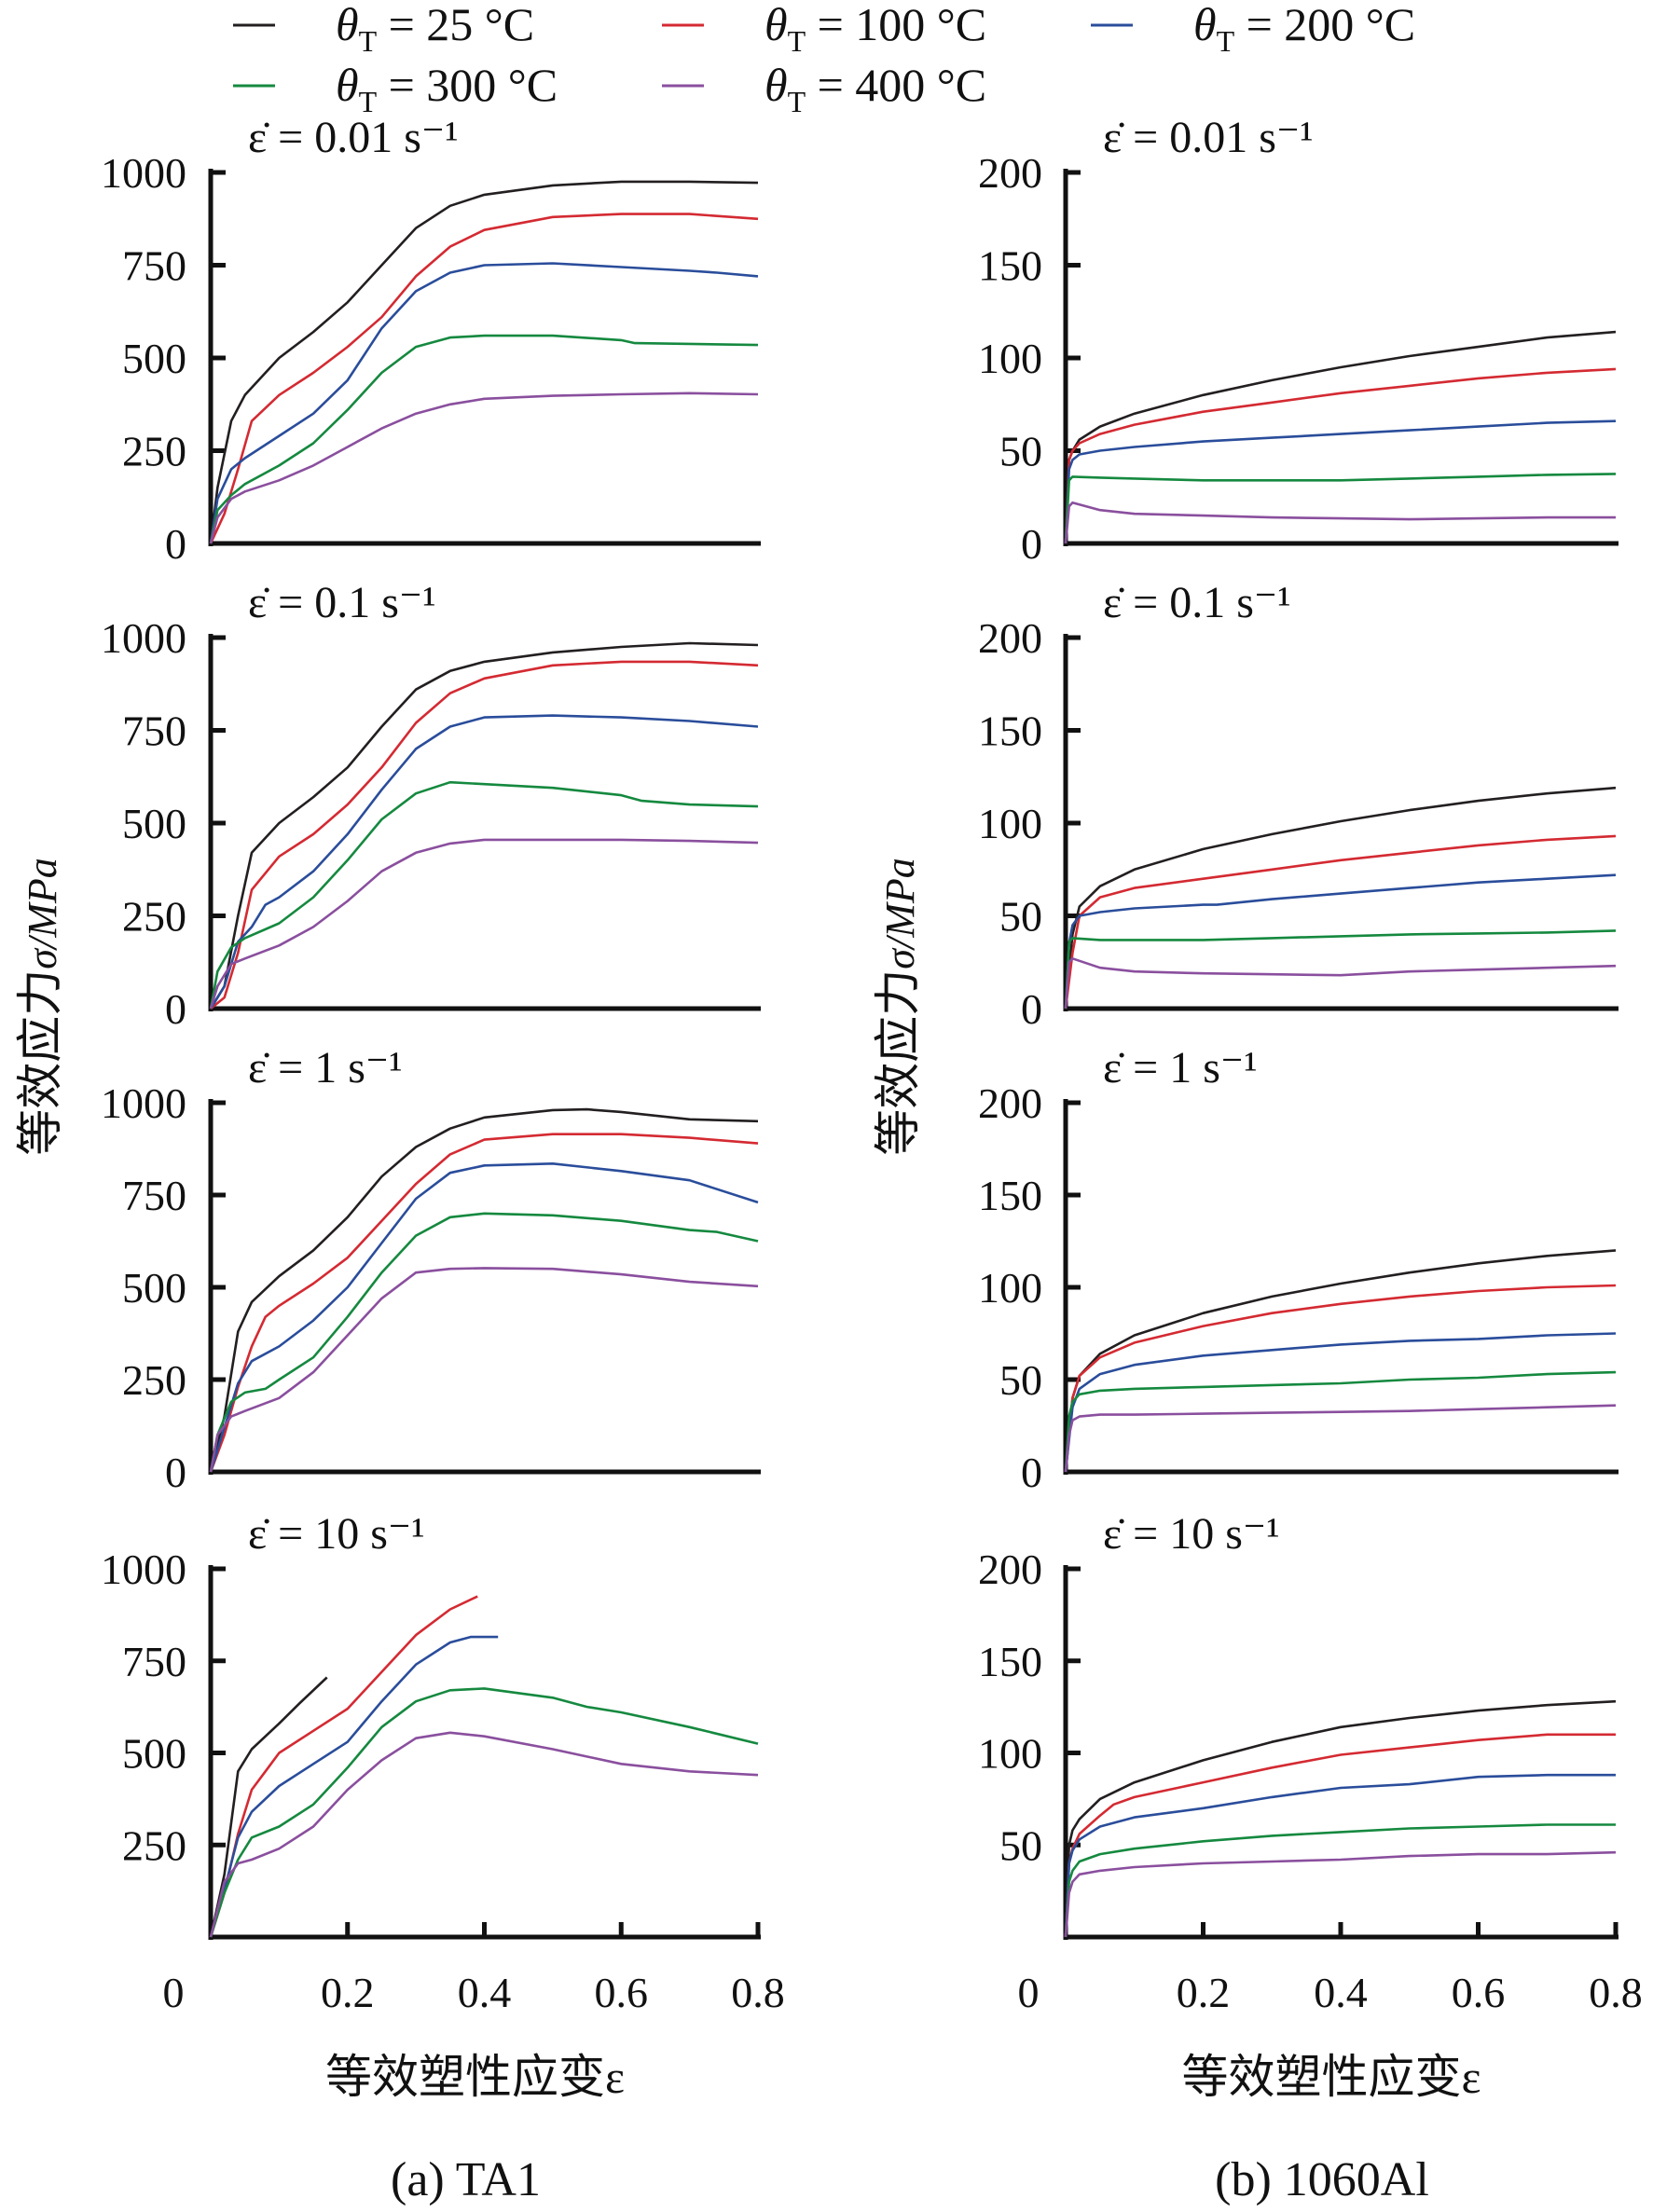 The height and width of the screenshot is (2212, 1653). What do you see at coordinates (466, 2179) in the screenshot?
I see `subfigure-caption: (a) TA1` at bounding box center [466, 2179].